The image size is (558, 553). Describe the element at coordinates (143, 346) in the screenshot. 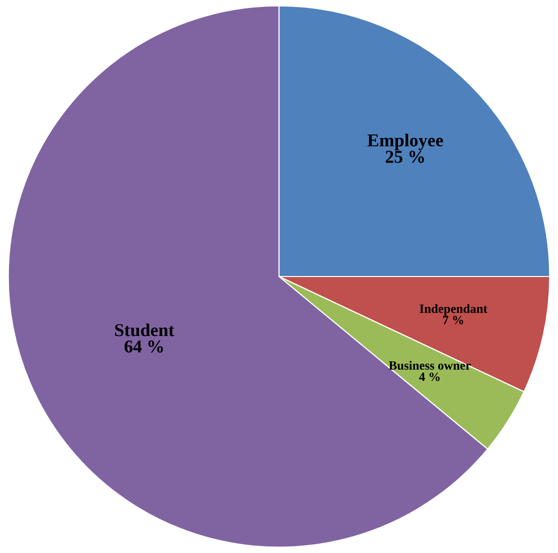

I see `data-label: 64 %` at that location.